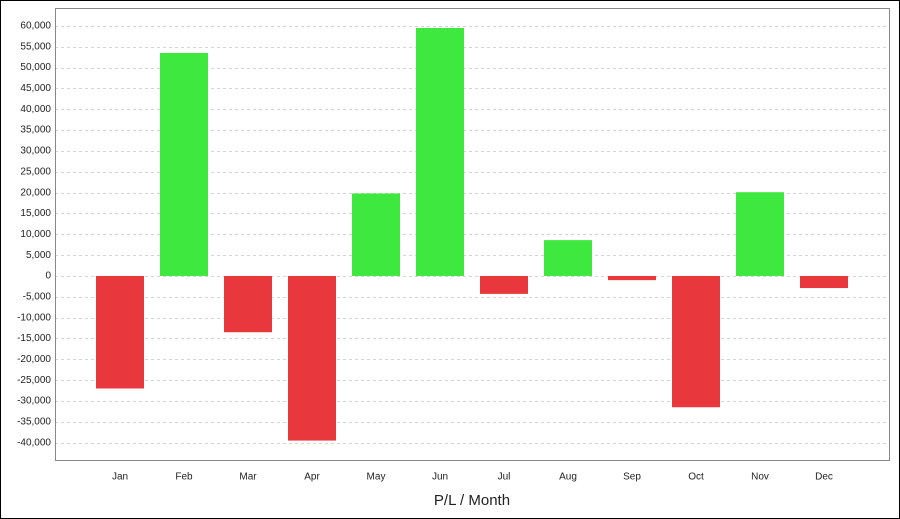 The width and height of the screenshot is (900, 519). I want to click on y-tick-label: 55,000, so click(35, 46).